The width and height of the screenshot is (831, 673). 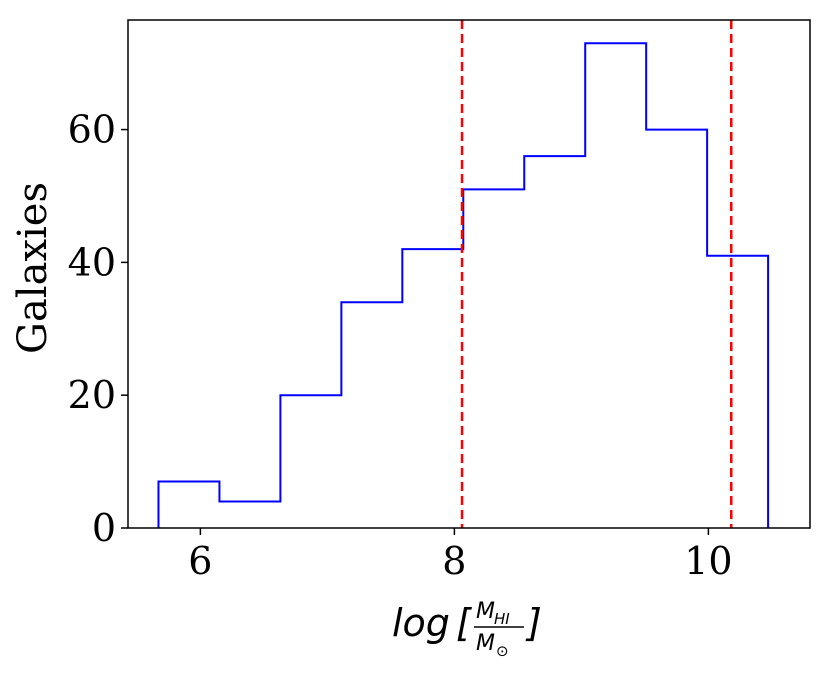 I want to click on x-axis-label-prefix: log, so click(x=421, y=623).